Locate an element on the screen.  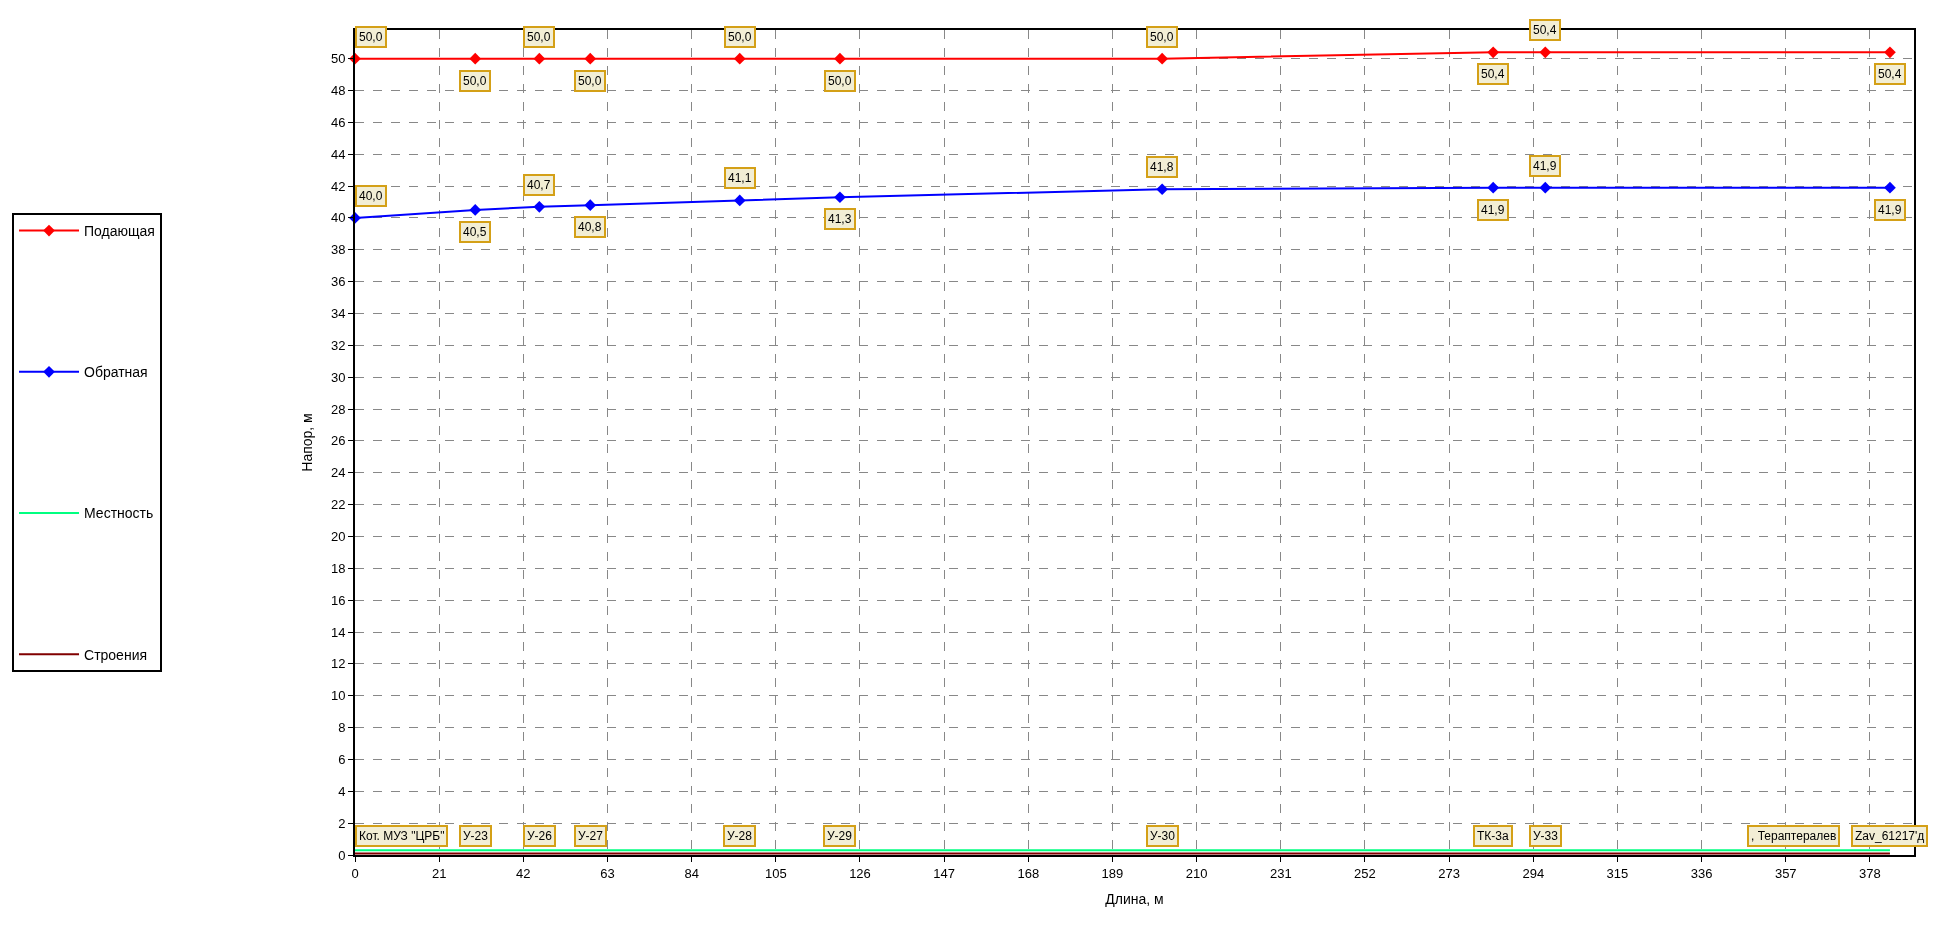
y-tick-label: 28 is located at coordinates (338, 409).